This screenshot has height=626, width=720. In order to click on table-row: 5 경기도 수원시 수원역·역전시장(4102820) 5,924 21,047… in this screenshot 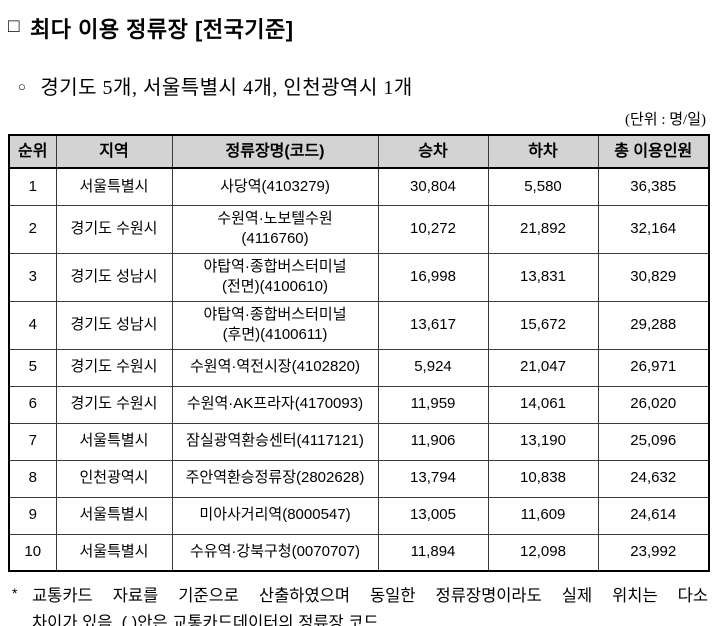, I will do `click(359, 367)`.